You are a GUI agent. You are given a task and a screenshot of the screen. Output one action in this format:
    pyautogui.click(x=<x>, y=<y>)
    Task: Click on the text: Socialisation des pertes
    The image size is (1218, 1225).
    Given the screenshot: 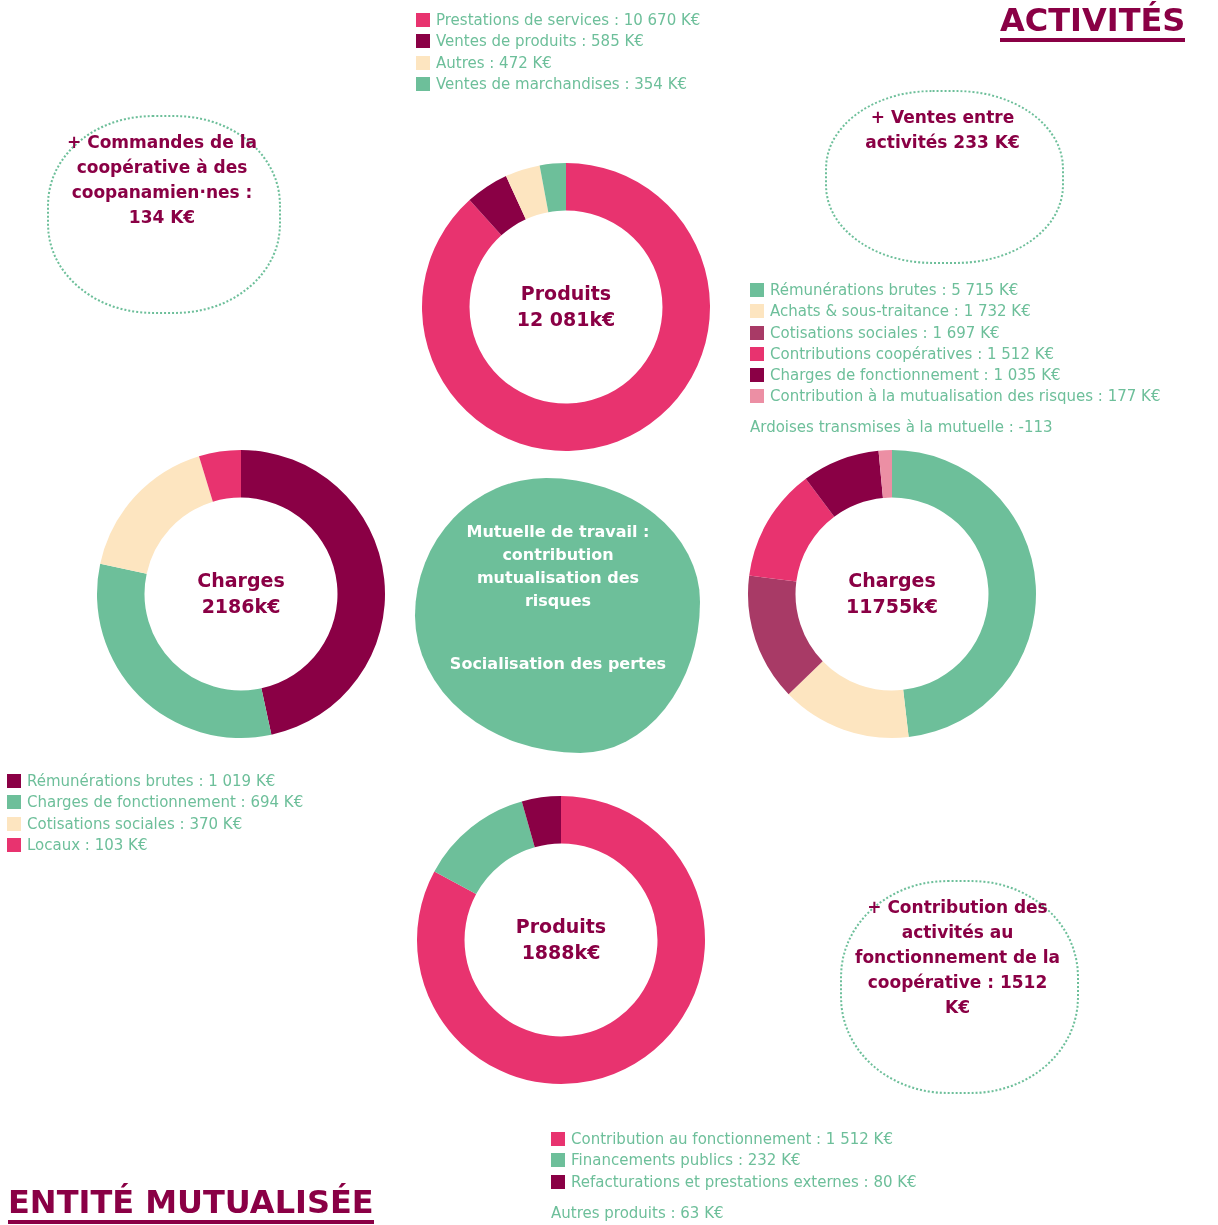 What is the action you would take?
    pyautogui.click(x=558, y=664)
    